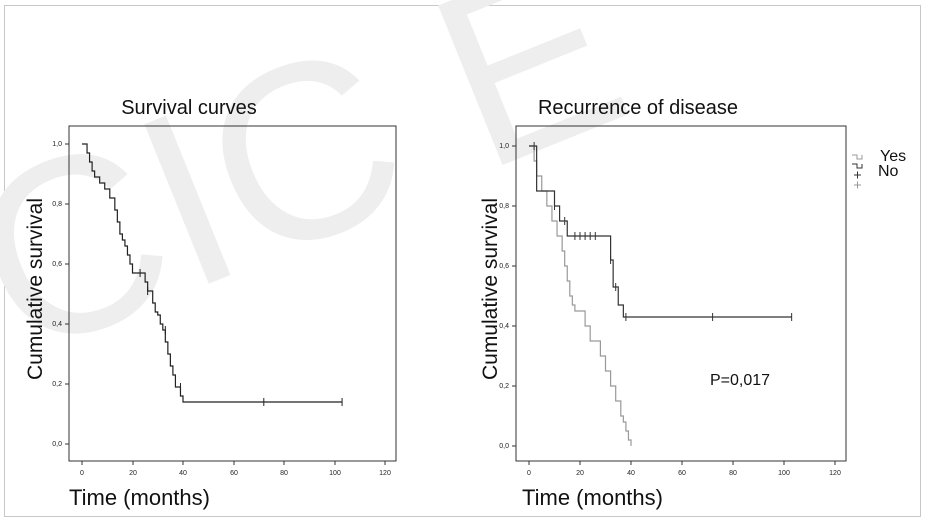  I want to click on legend-censor-no, so click(857, 175).